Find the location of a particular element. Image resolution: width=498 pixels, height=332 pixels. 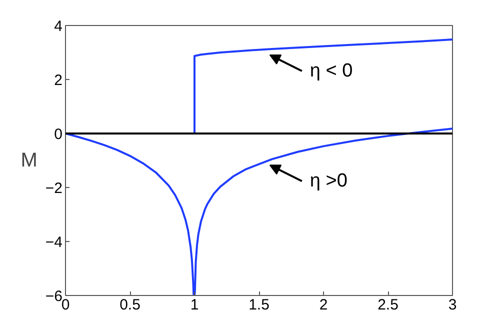

annotation: η >0 is located at coordinates (329, 181).